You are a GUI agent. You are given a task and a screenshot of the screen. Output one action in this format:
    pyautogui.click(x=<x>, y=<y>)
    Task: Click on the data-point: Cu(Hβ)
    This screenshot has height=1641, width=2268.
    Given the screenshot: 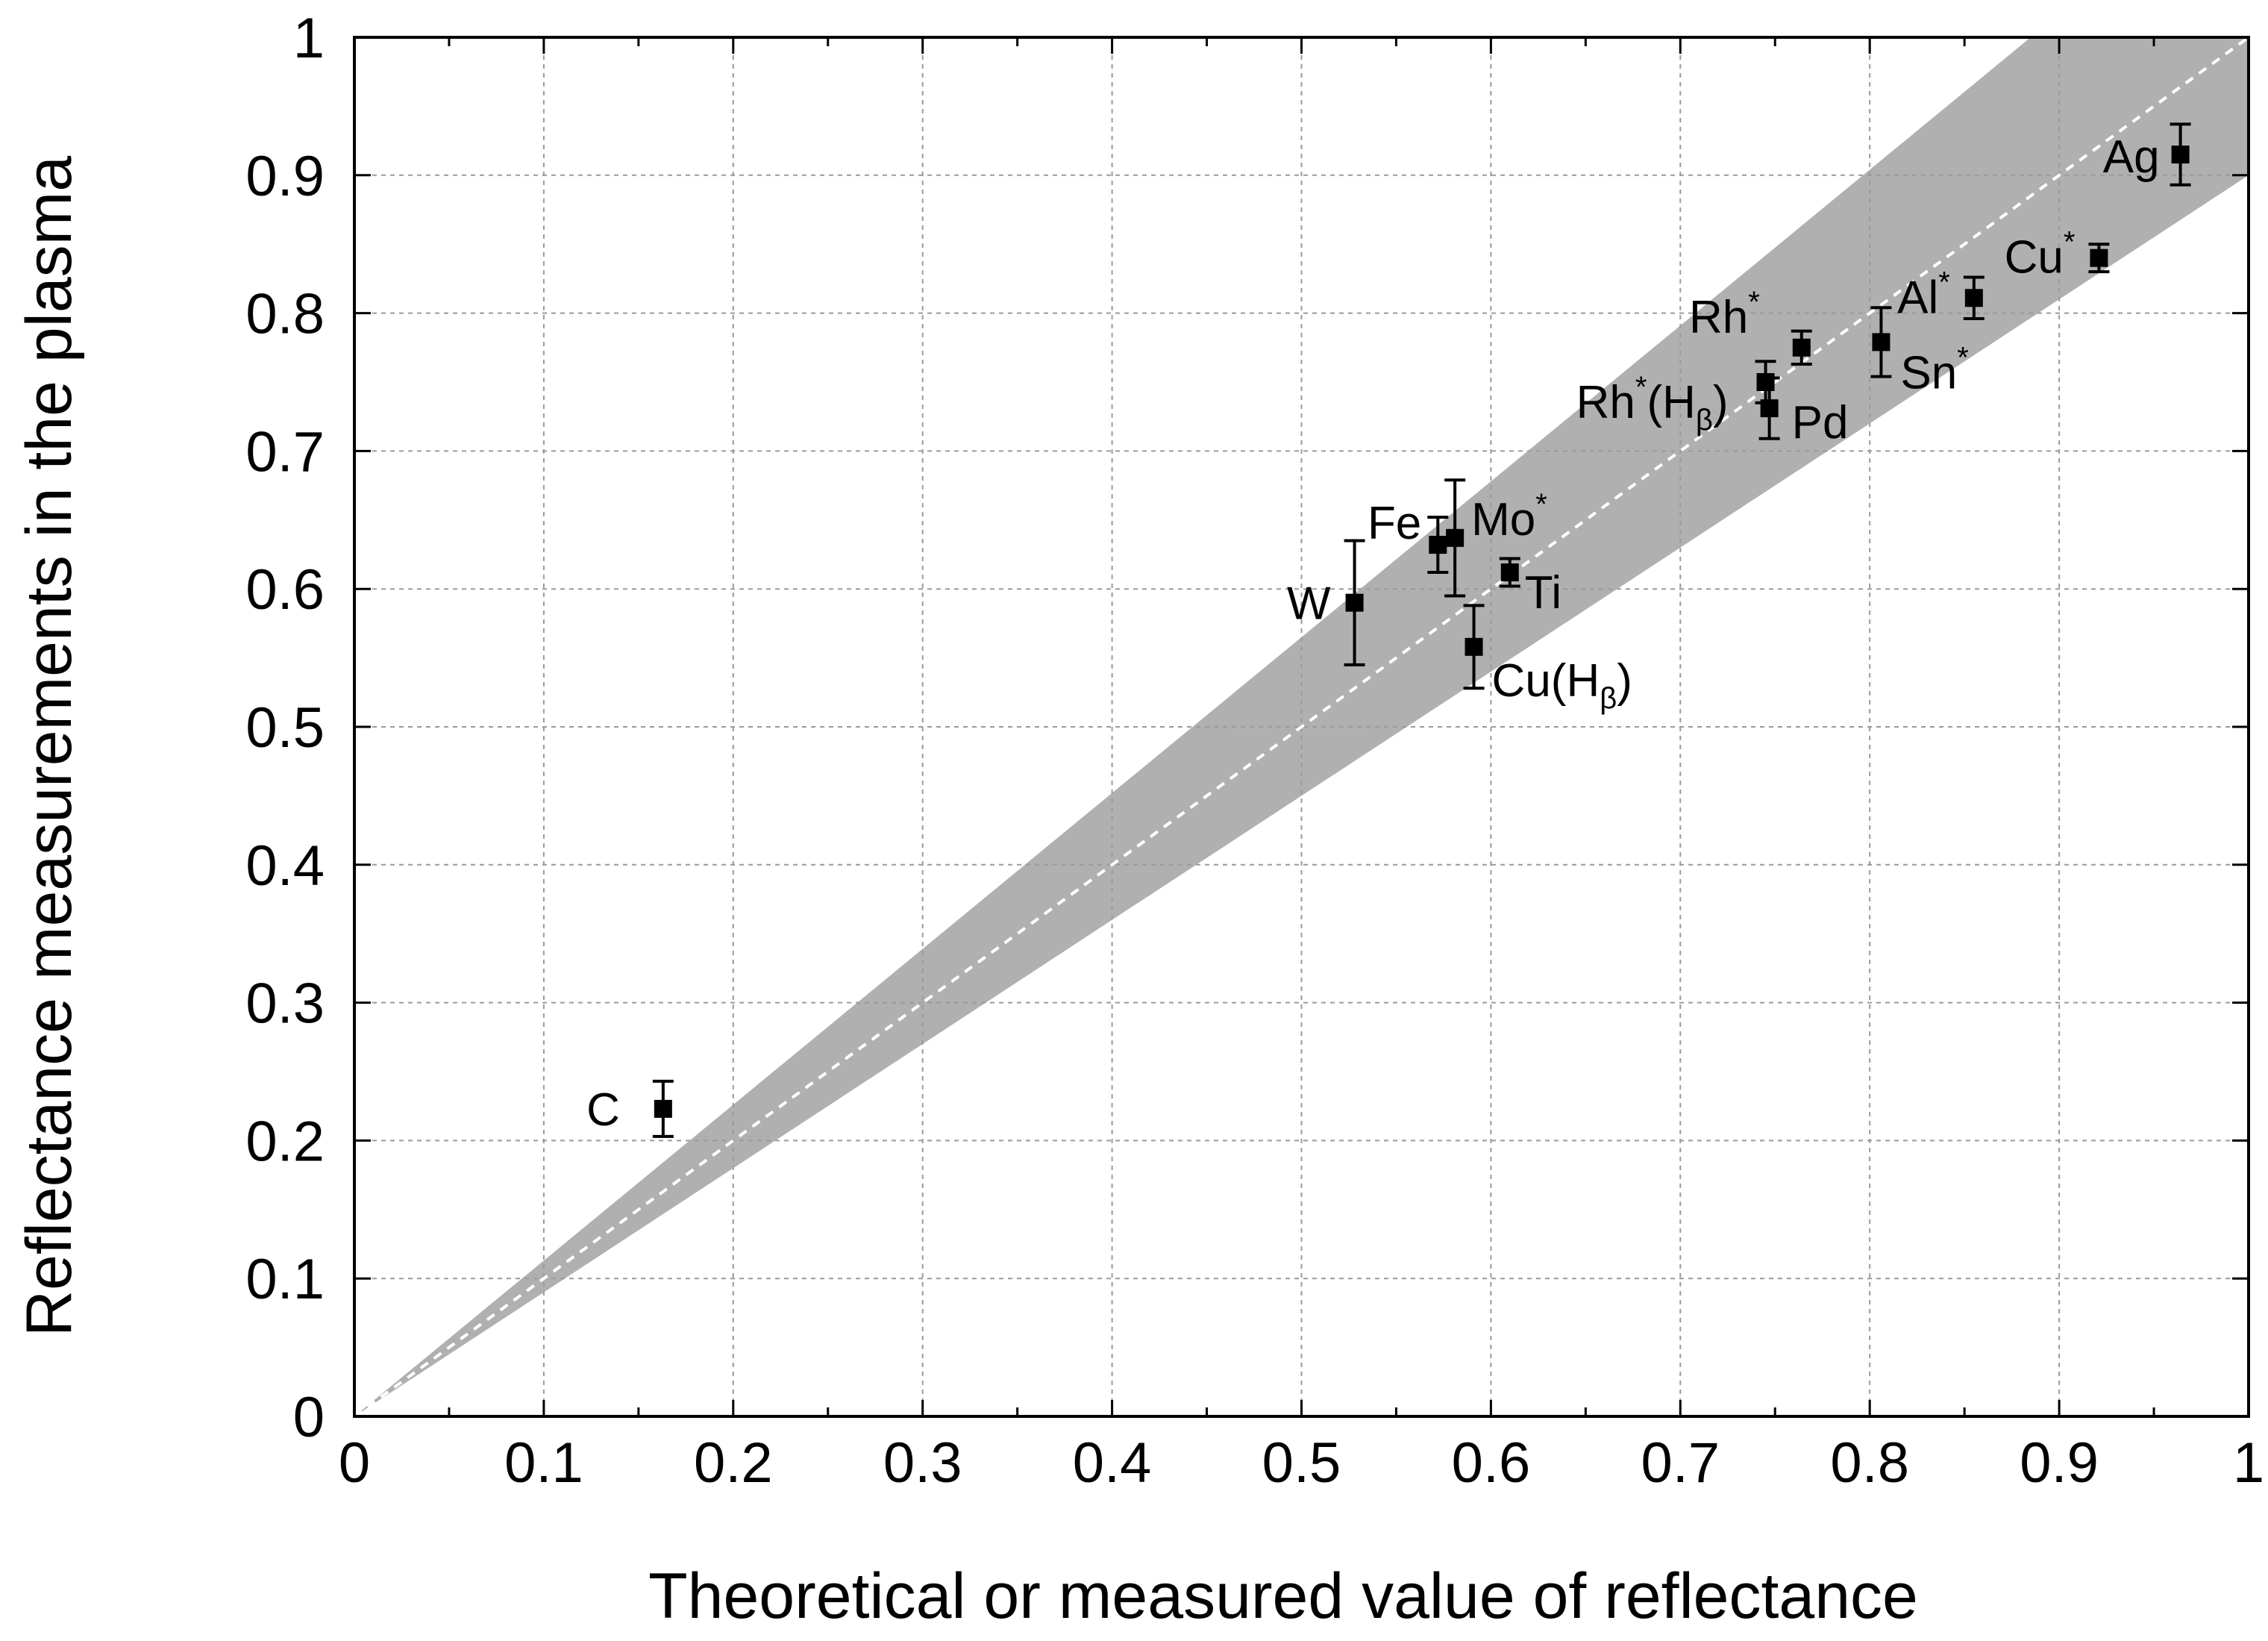 What is the action you would take?
    pyautogui.click(x=1547, y=659)
    